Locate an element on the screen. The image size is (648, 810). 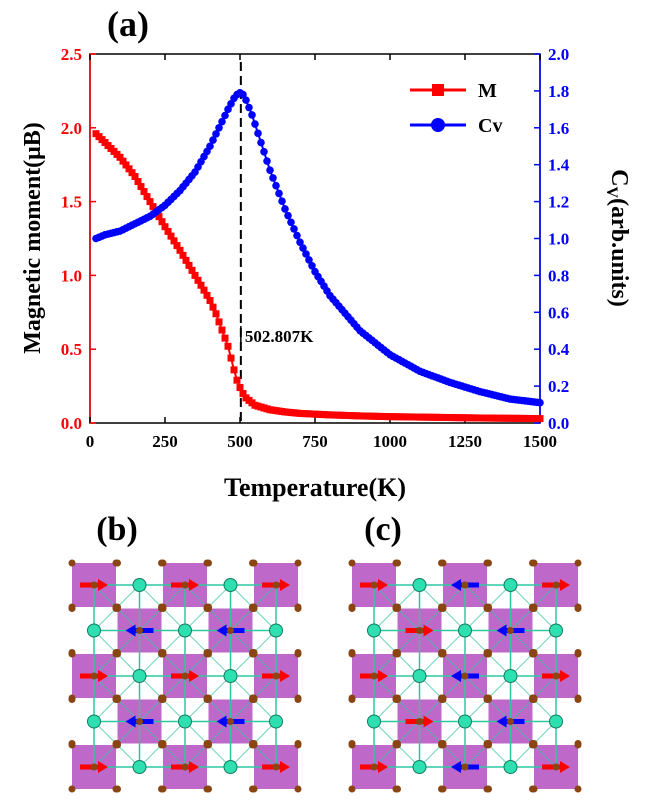
y-right-tick-label: 1.6 is located at coordinates (558, 128).